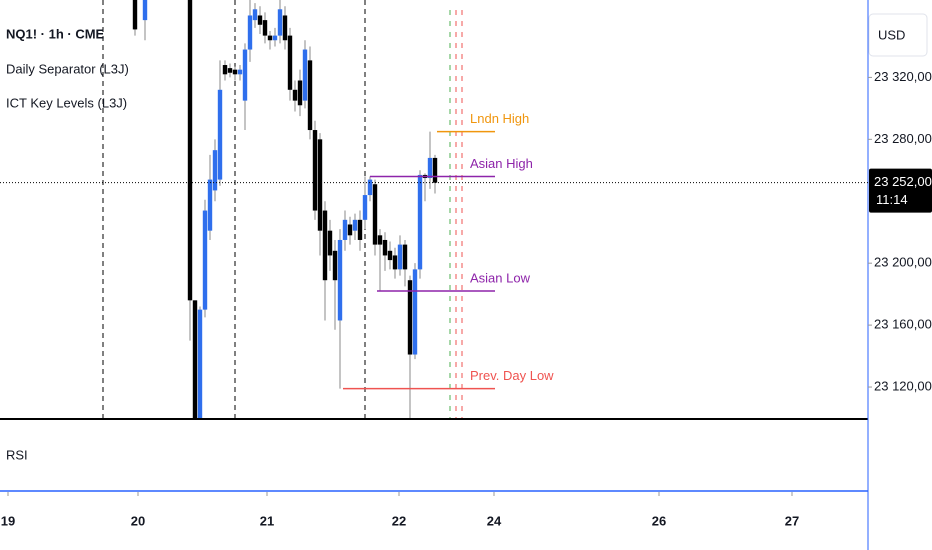  Describe the element at coordinates (55, 33) in the screenshot. I see `symbol-title: NQ1! · 1h · CME` at that location.